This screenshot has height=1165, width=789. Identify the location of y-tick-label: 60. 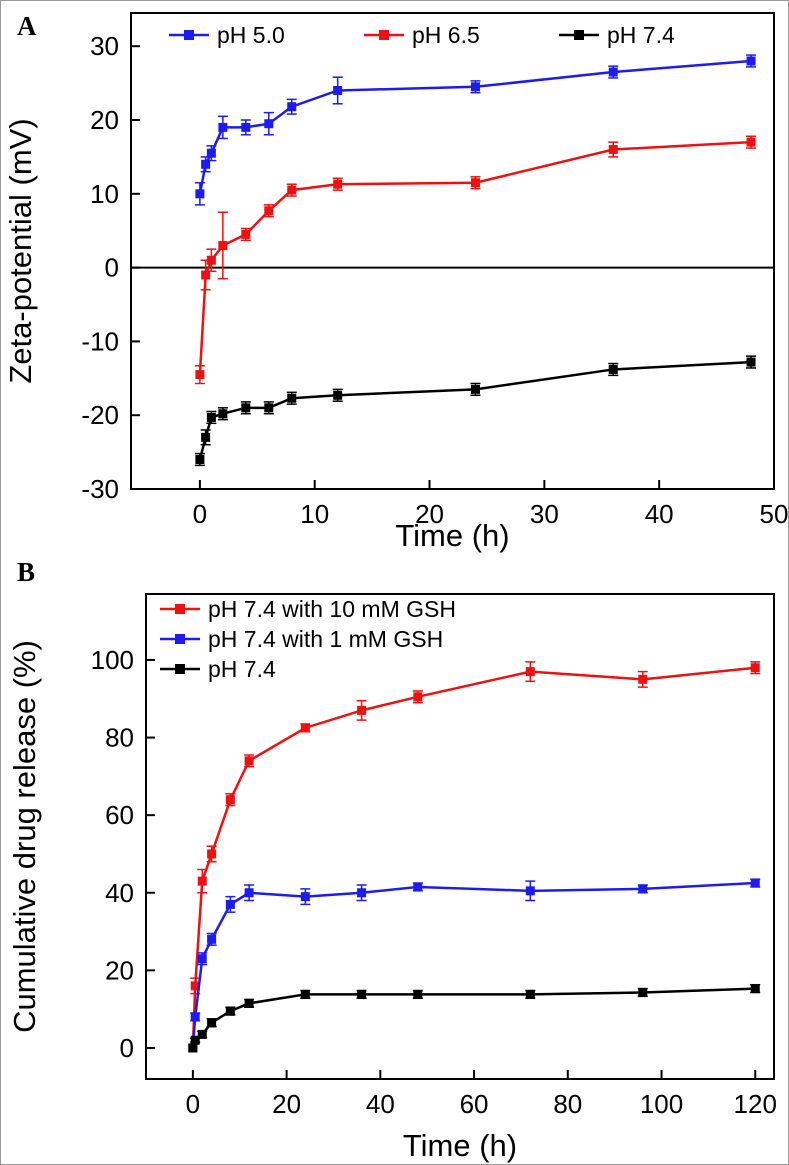
(119, 815).